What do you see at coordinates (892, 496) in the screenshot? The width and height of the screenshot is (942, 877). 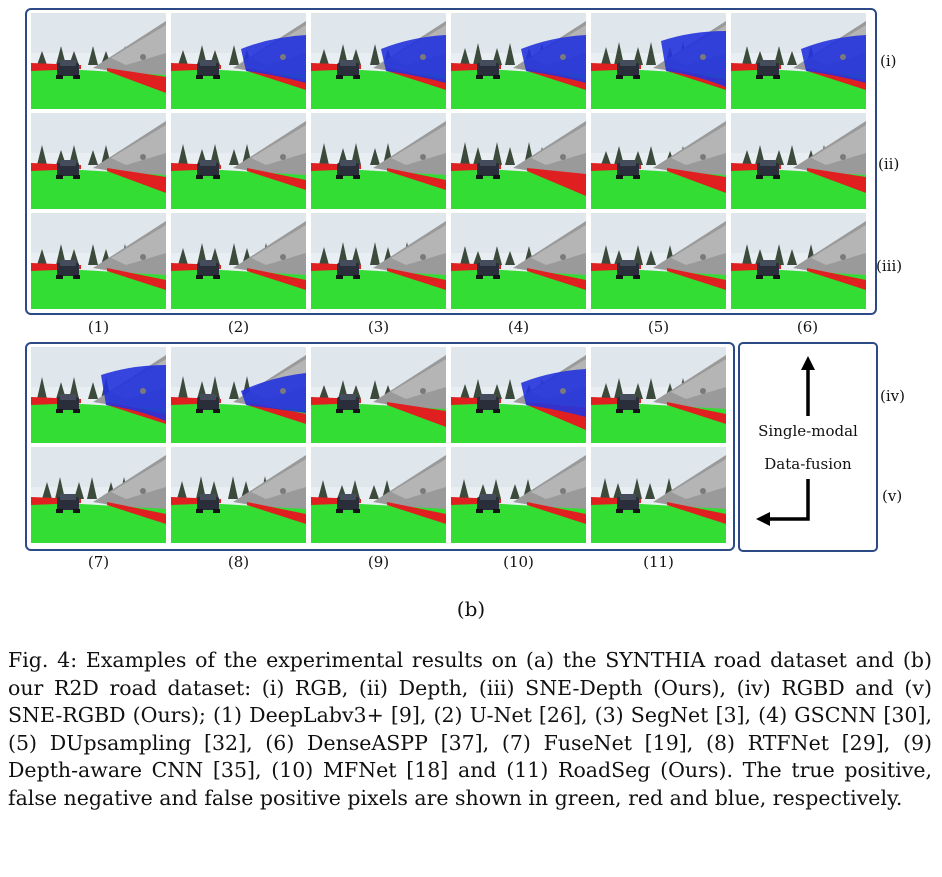 I see `row-label-v: (v)` at bounding box center [892, 496].